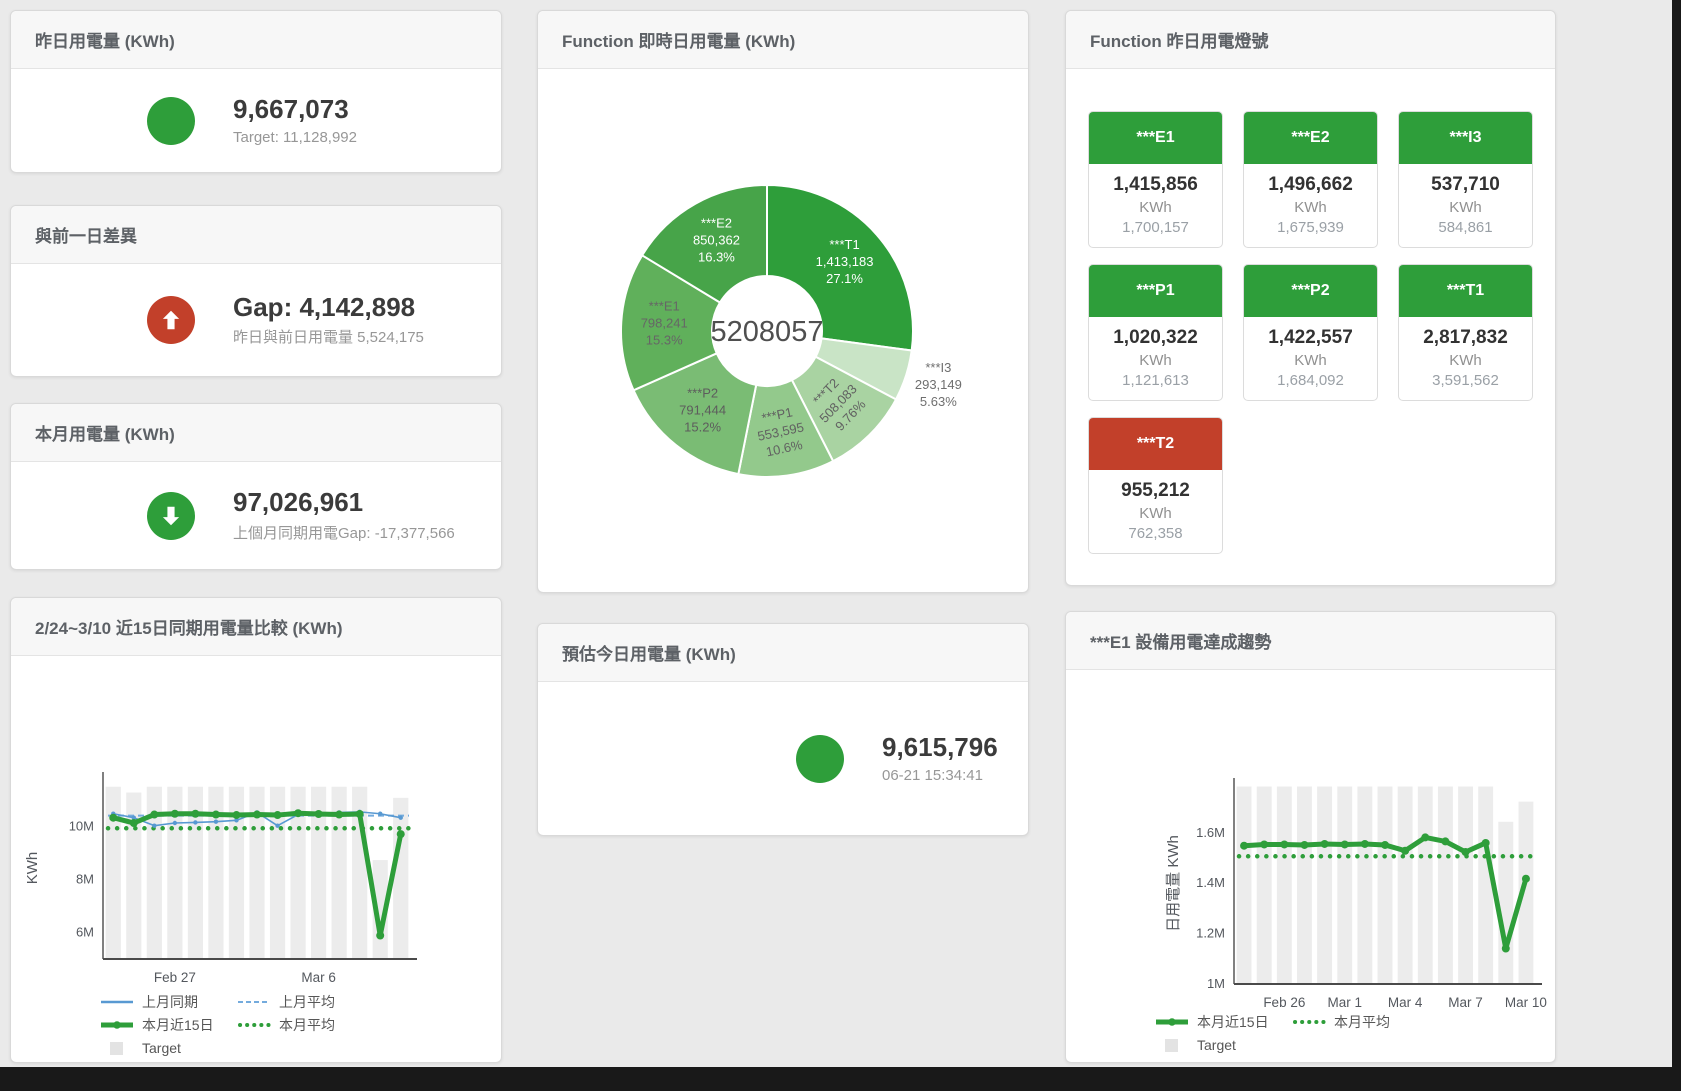 This screenshot has width=1681, height=1091. What do you see at coordinates (32, 868) in the screenshot?
I see `svg-text: KWh` at bounding box center [32, 868].